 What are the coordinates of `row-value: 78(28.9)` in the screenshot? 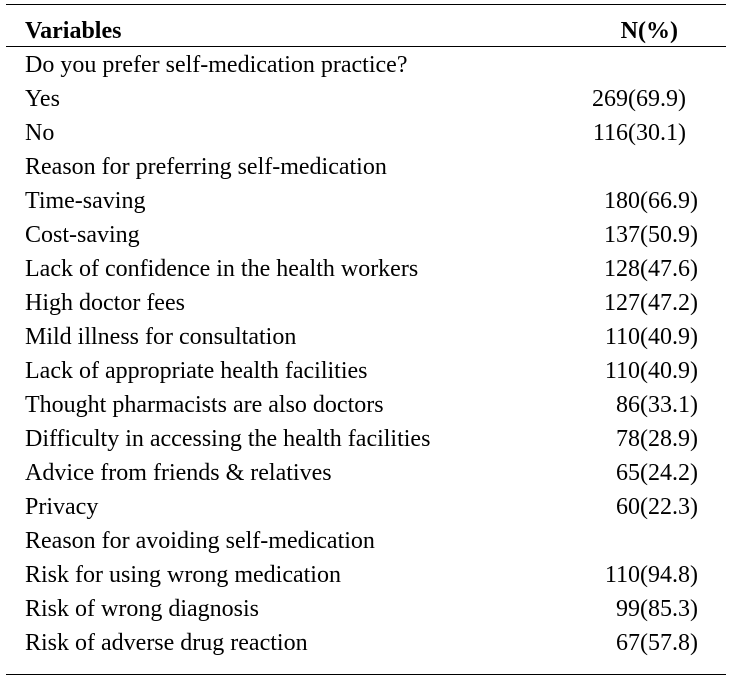 It's located at (657, 439).